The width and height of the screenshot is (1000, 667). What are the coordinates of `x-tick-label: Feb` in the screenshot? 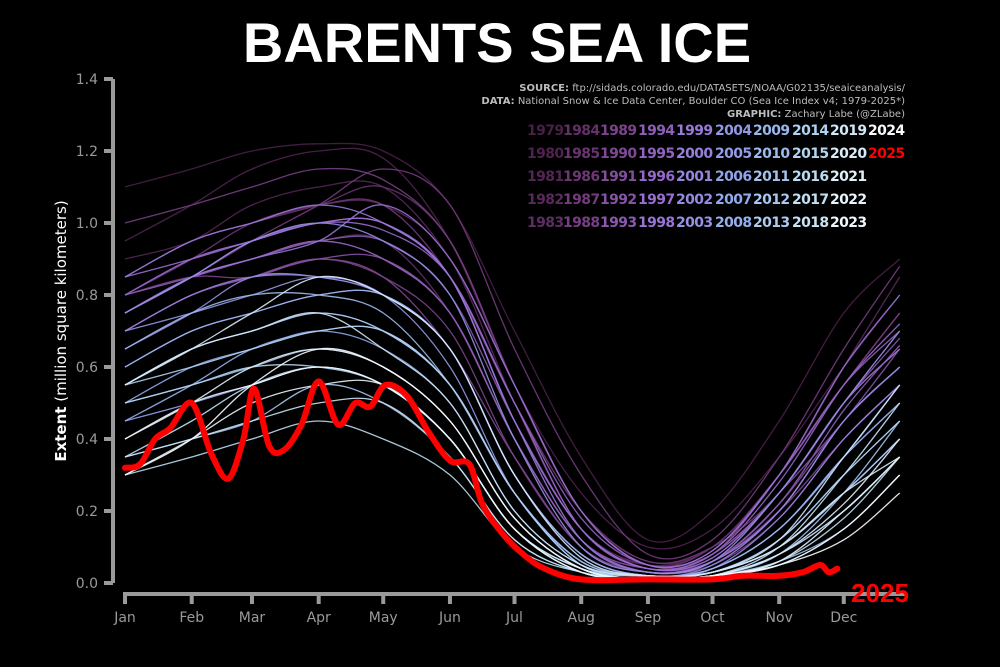 It's located at (191, 618).